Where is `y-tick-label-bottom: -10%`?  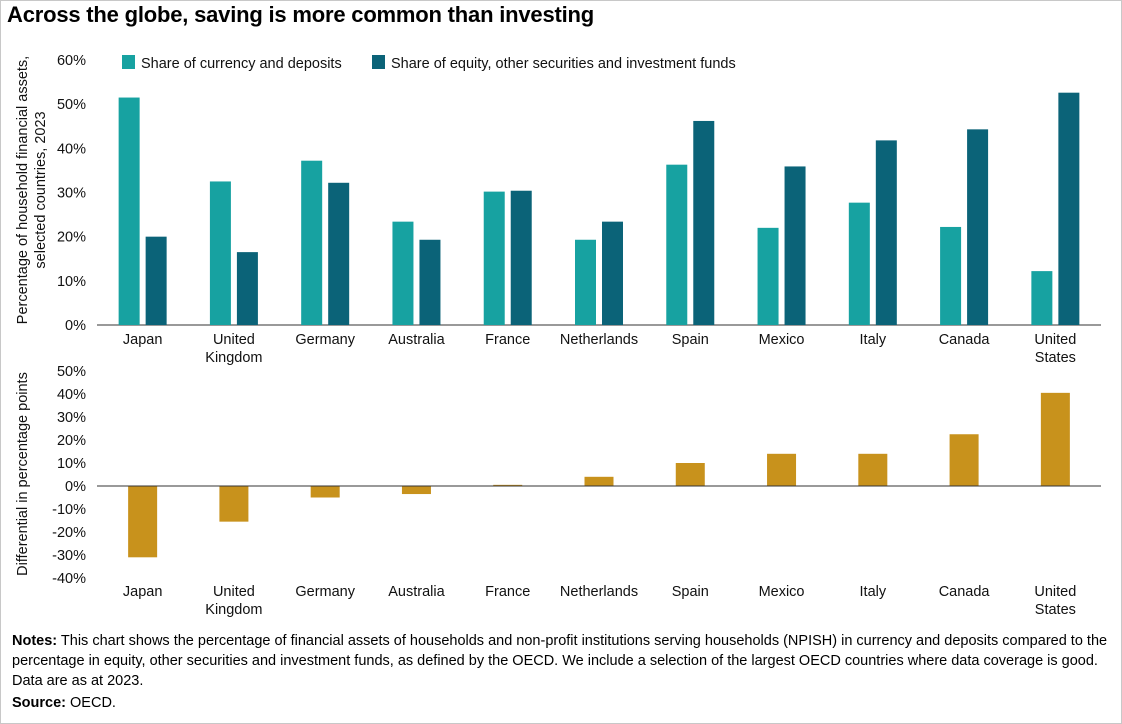 y-tick-label-bottom: -10% is located at coordinates (69, 510).